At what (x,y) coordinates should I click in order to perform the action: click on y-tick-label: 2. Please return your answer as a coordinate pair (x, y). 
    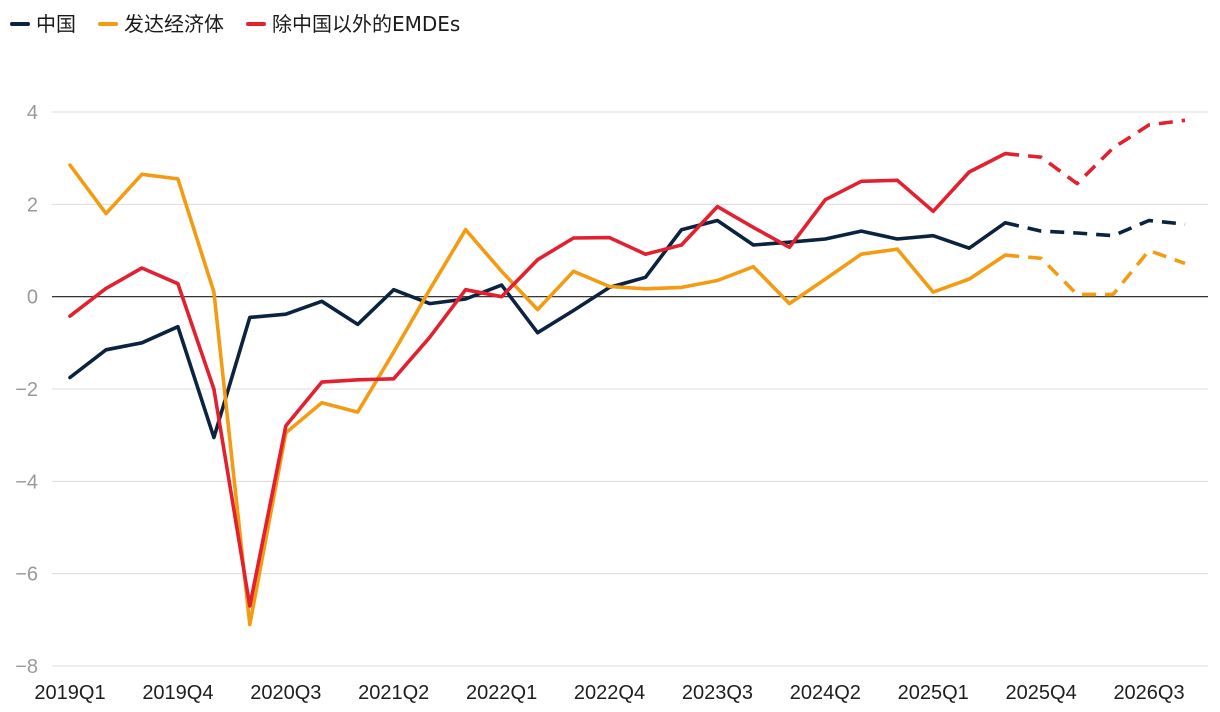
    Looking at the image, I should click on (32, 205).